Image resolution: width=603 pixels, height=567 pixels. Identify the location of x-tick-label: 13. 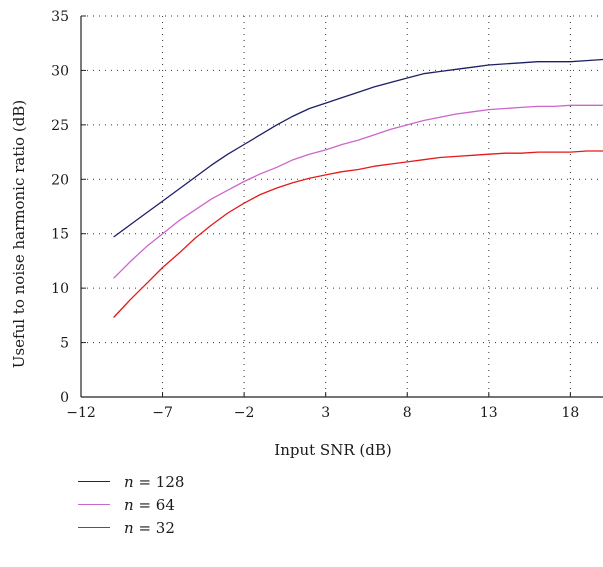
(489, 413).